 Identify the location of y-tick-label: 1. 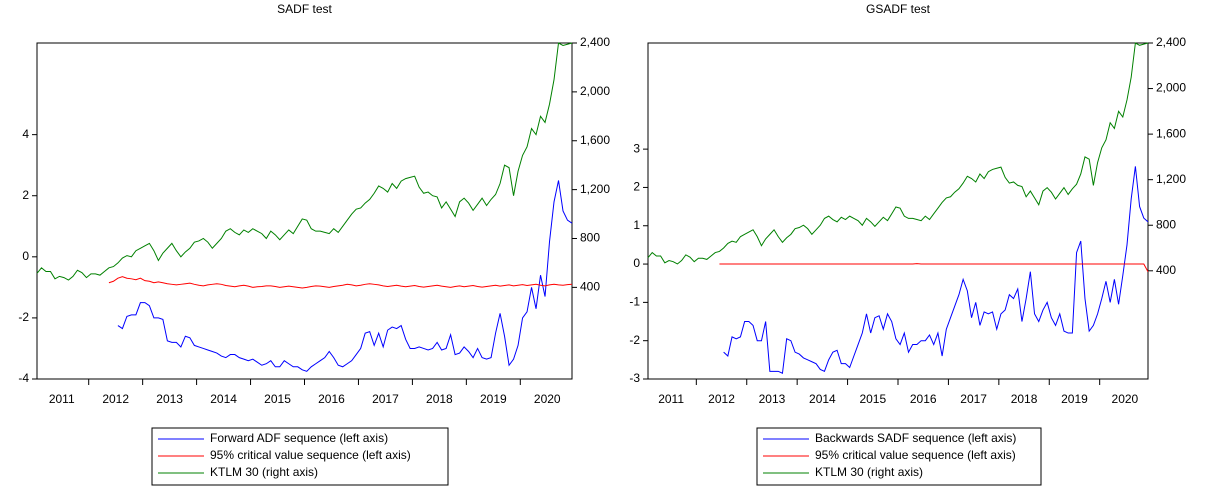
(636, 225).